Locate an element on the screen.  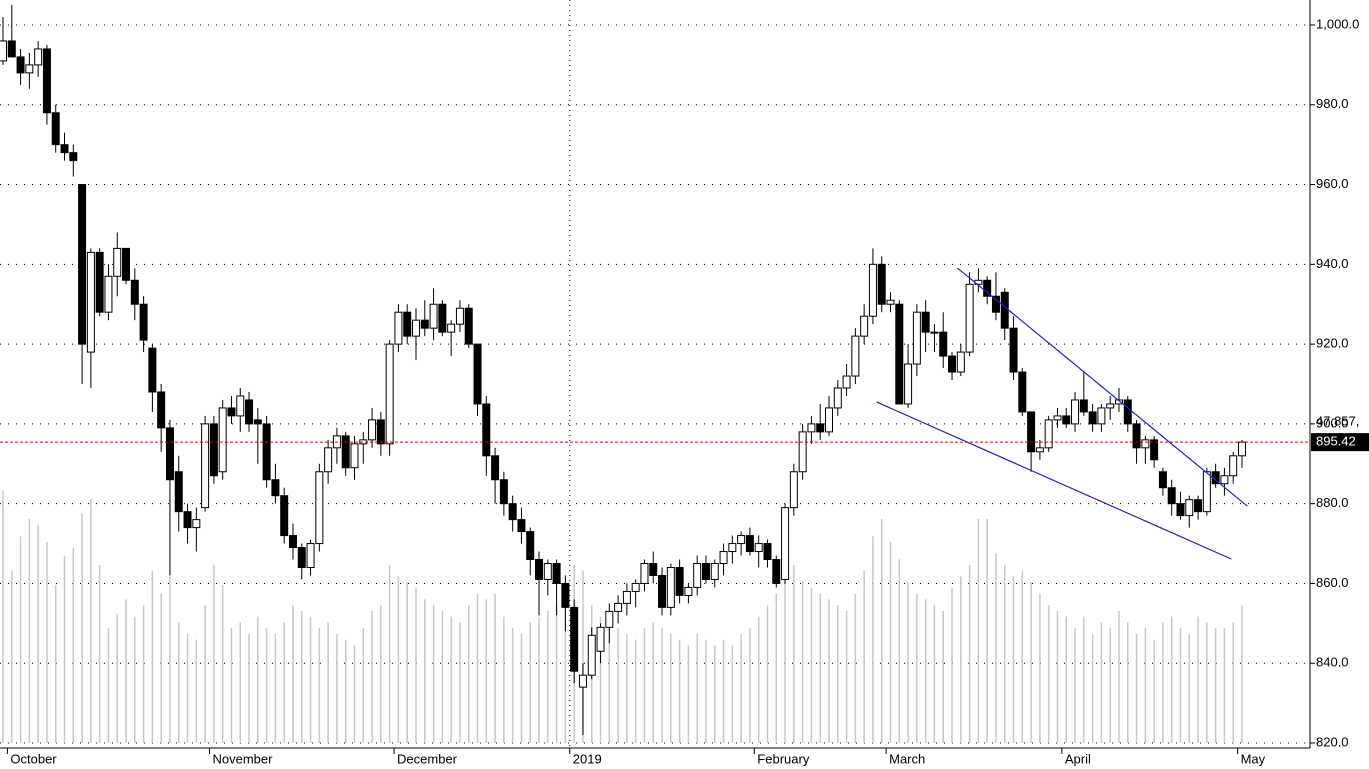
x-tick-label: April is located at coordinates (1078, 758).